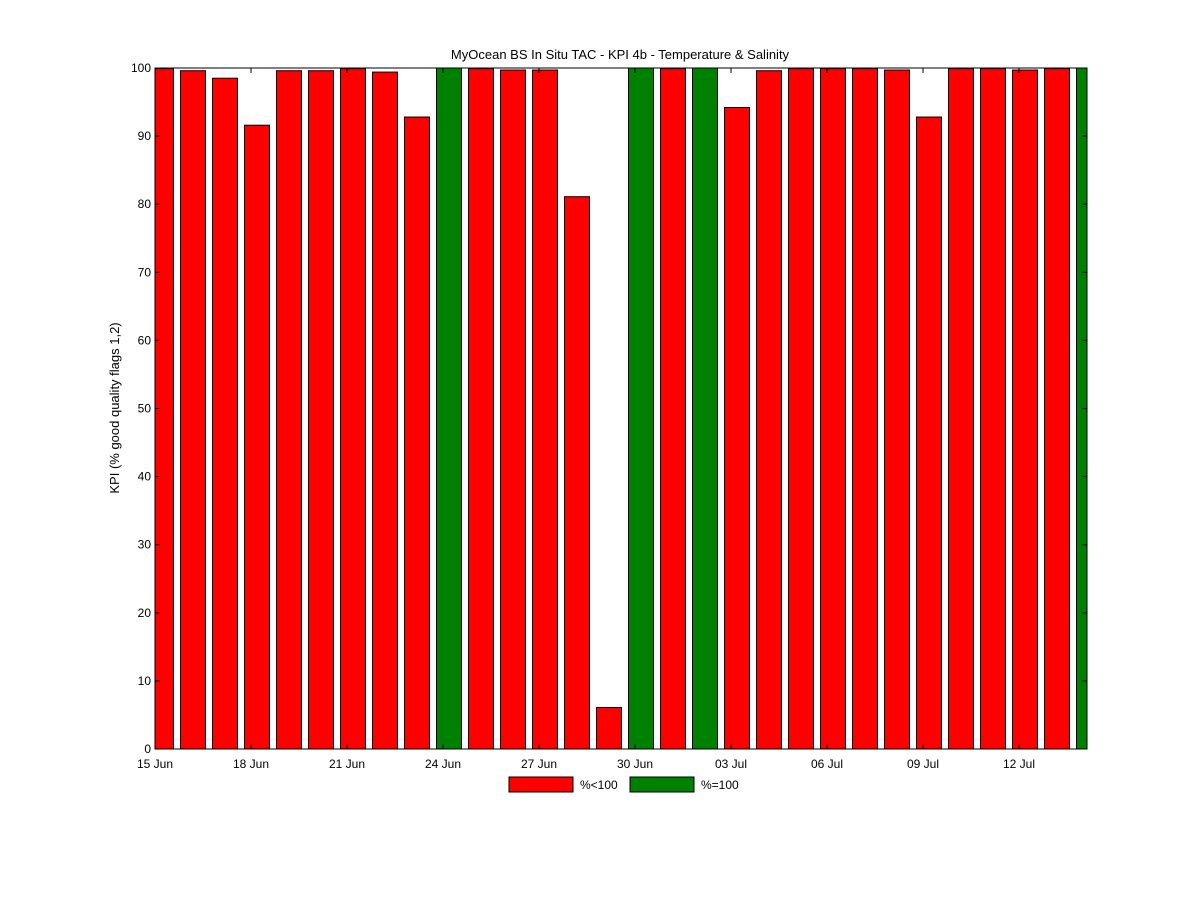 This screenshot has height=900, width=1200. Describe the element at coordinates (147, 749) in the screenshot. I see `y-tick-label: 0` at that location.